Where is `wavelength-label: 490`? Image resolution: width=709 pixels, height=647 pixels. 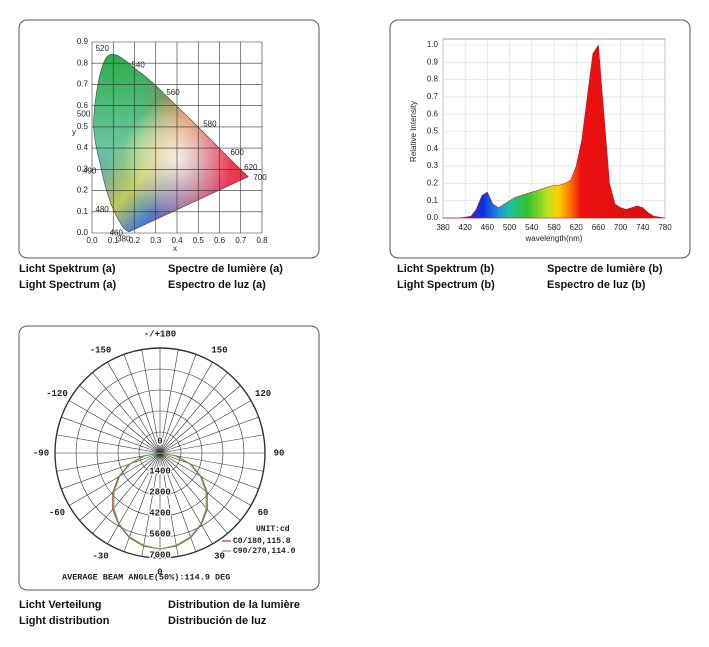 wavelength-label: 490 is located at coordinates (90, 170).